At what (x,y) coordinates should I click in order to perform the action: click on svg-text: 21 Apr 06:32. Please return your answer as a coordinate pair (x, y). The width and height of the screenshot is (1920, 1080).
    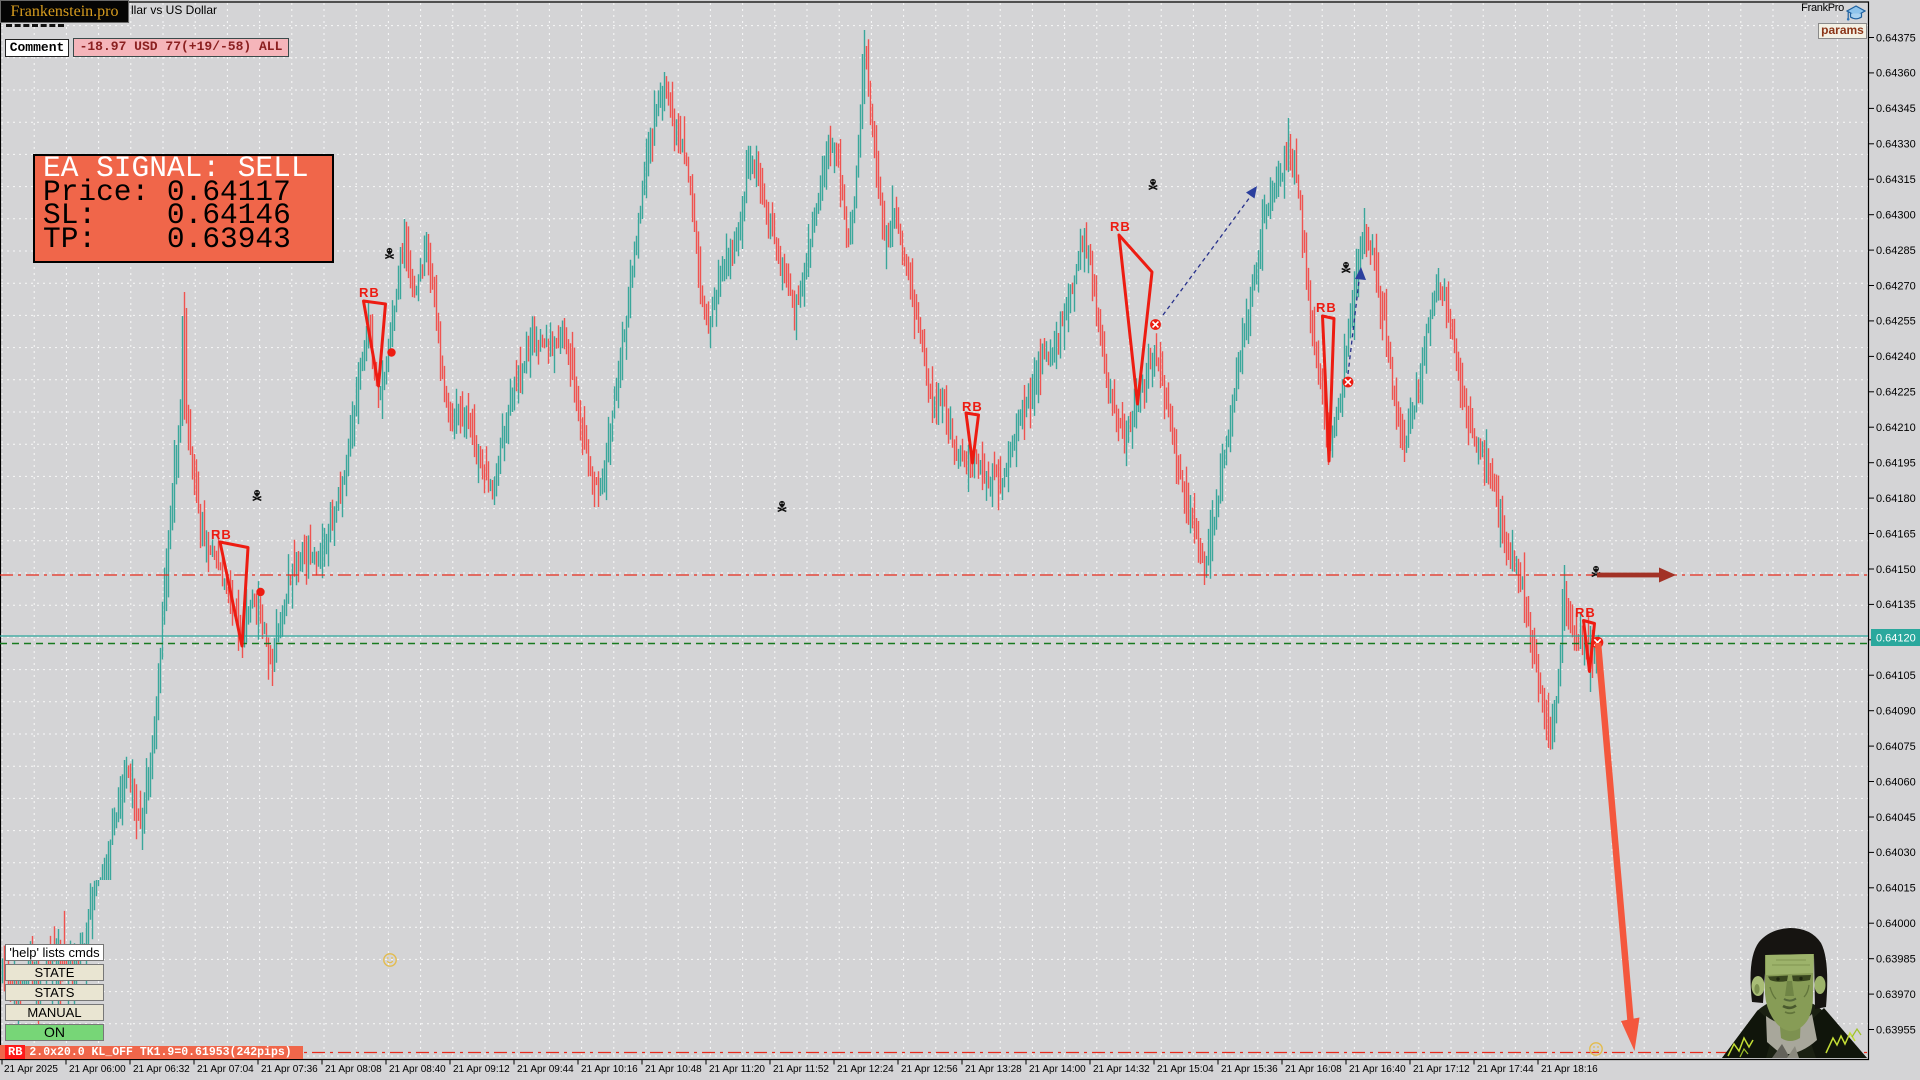
    Looking at the image, I should click on (161, 1069).